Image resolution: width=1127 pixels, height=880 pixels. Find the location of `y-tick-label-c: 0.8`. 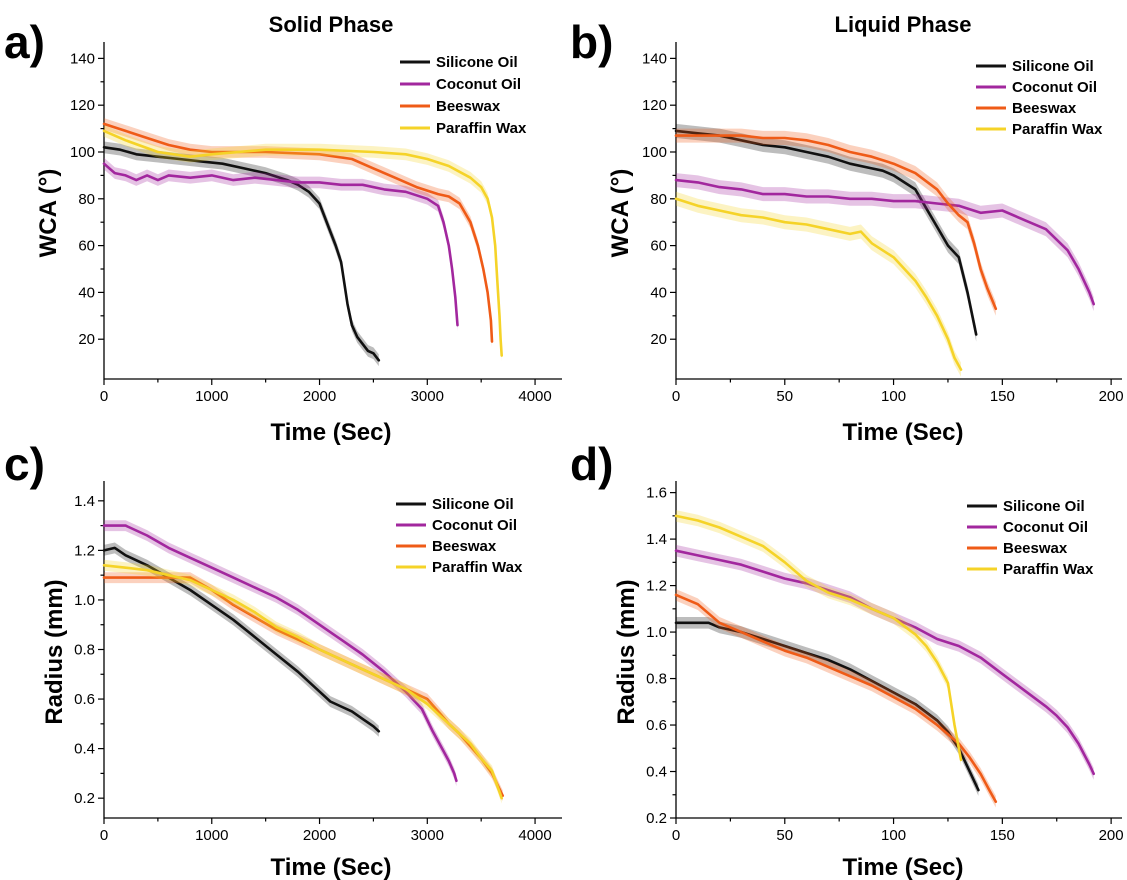

y-tick-label-c: 0.8 is located at coordinates (84, 650).